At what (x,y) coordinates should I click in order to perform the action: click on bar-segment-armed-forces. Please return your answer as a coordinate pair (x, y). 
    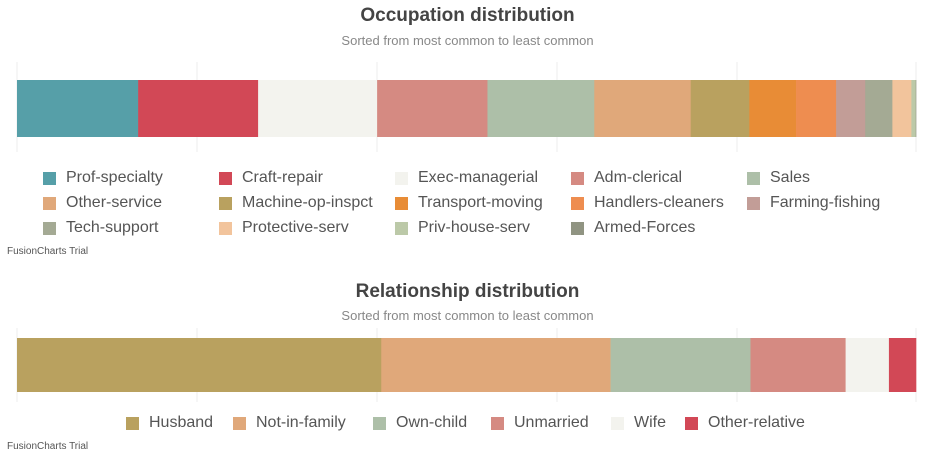
    Looking at the image, I should click on (916, 108).